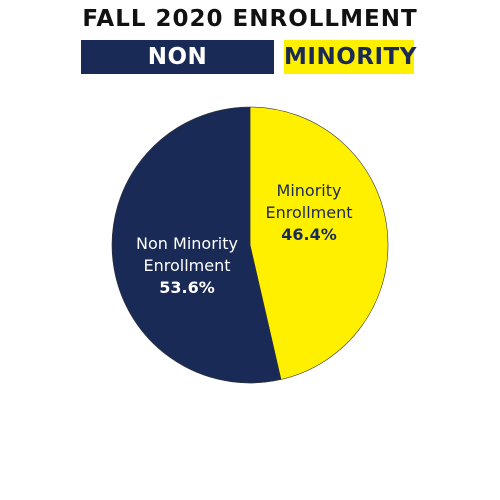 Image resolution: width=500 pixels, height=500 pixels. Describe the element at coordinates (187, 265) in the screenshot. I see `slice-label-non-minority-line2: Enrollment` at that location.